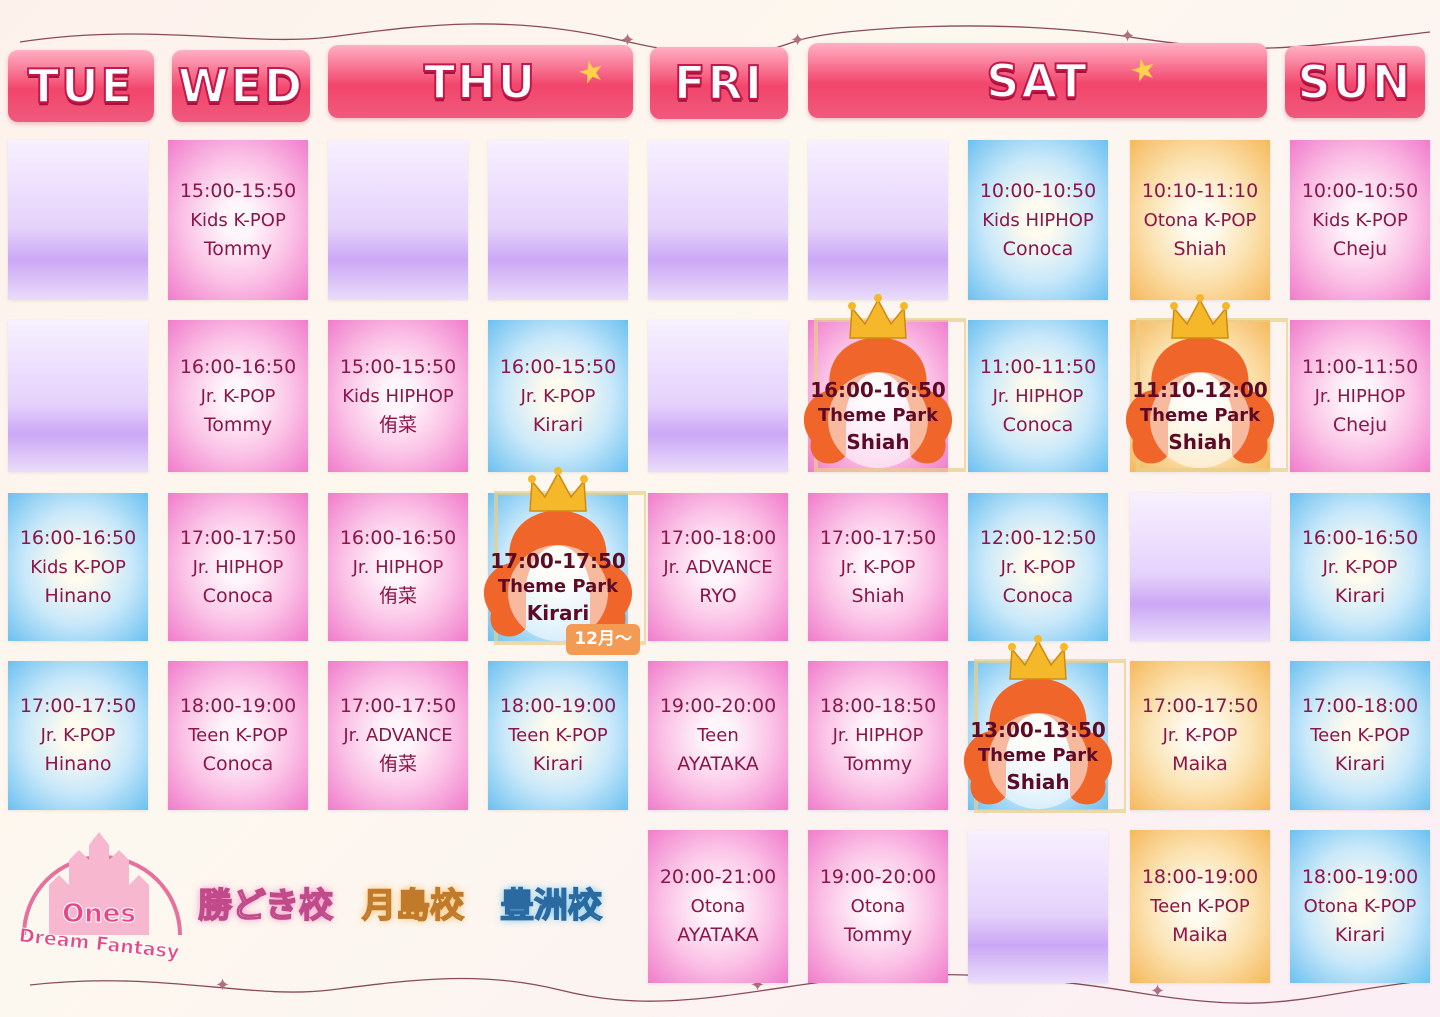  I want to click on header-tue: TUE, so click(81, 86).